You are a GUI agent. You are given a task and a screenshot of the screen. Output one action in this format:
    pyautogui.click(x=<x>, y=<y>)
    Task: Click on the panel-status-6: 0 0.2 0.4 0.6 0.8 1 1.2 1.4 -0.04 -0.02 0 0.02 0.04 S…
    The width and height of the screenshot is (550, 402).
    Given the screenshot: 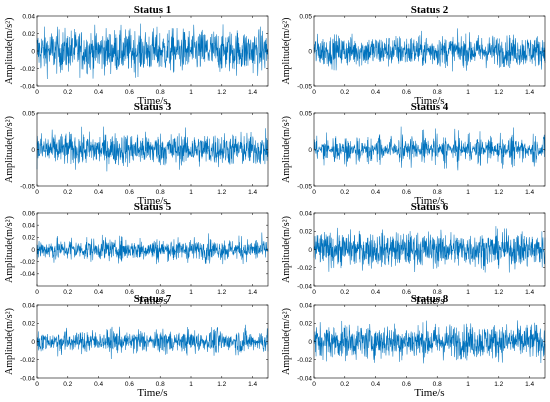 What is the action you would take?
    pyautogui.click(x=413, y=254)
    